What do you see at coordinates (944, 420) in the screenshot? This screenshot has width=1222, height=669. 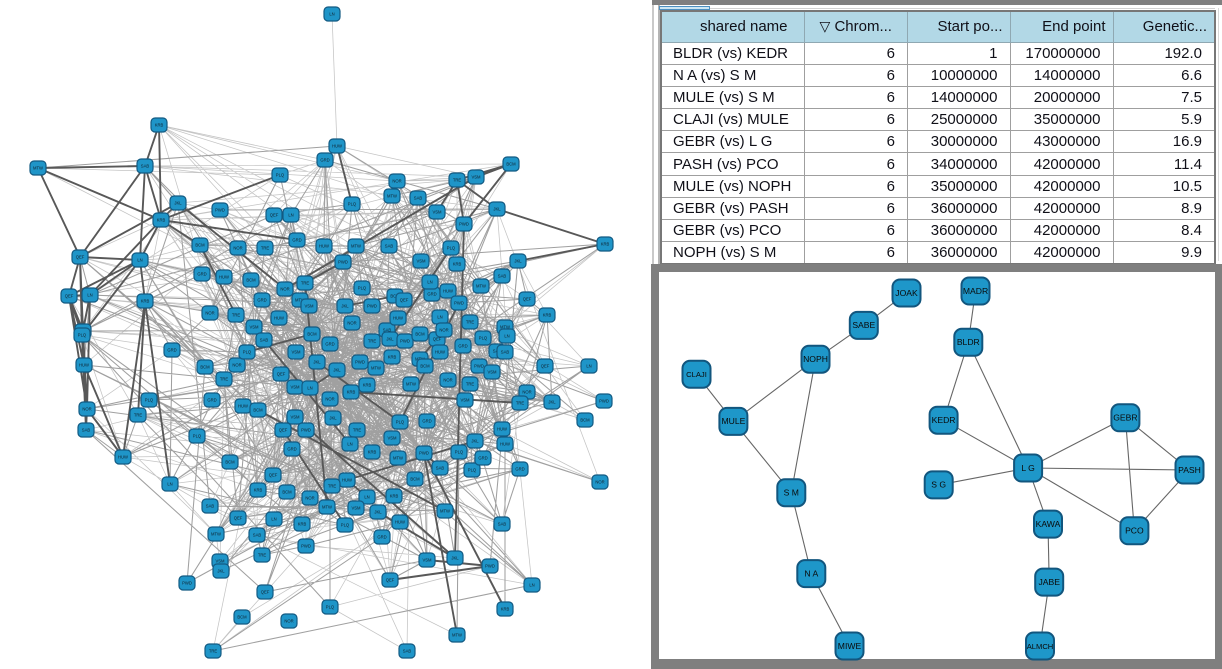 I see `svg-text: KEDR` at bounding box center [944, 420].